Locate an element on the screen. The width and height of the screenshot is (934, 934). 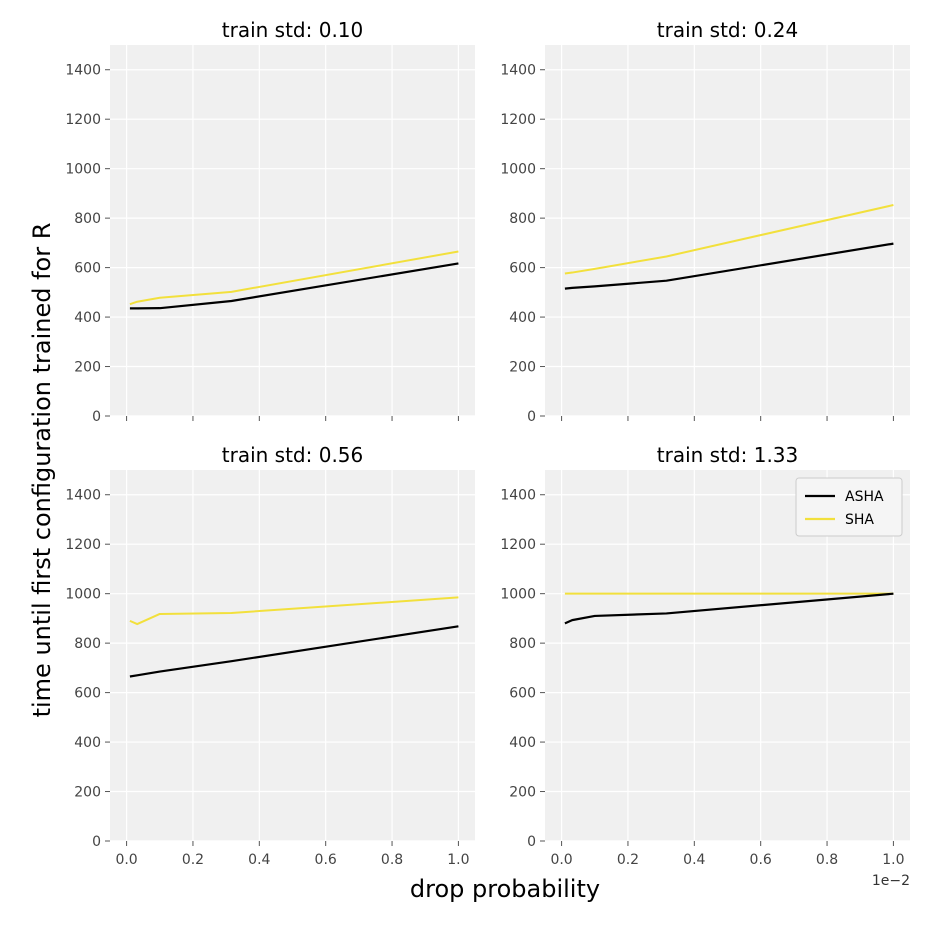
legend: ASHA SHA is located at coordinates (849, 507).